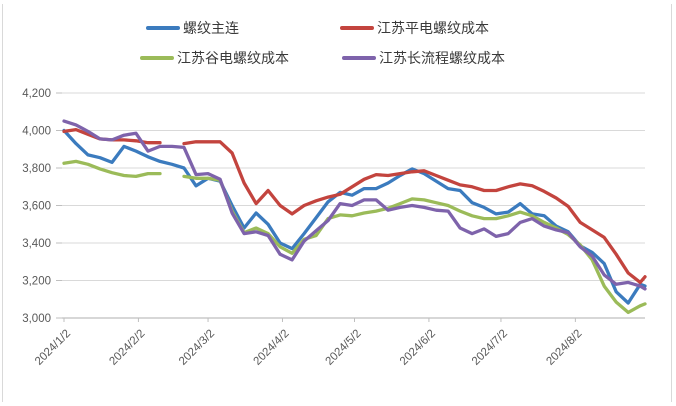 The image size is (676, 406). Describe the element at coordinates (233, 58) in the screenshot. I see `legend-label-jiangsu-valley-power-cost: 江苏谷电螺纹成本` at that location.